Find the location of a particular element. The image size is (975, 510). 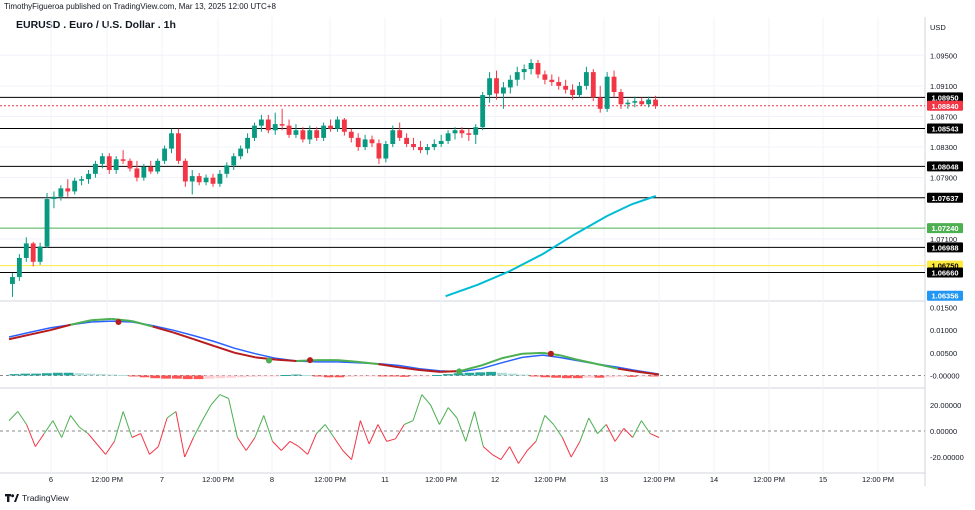

price-tick-label: 1.08700 is located at coordinates (943, 116).